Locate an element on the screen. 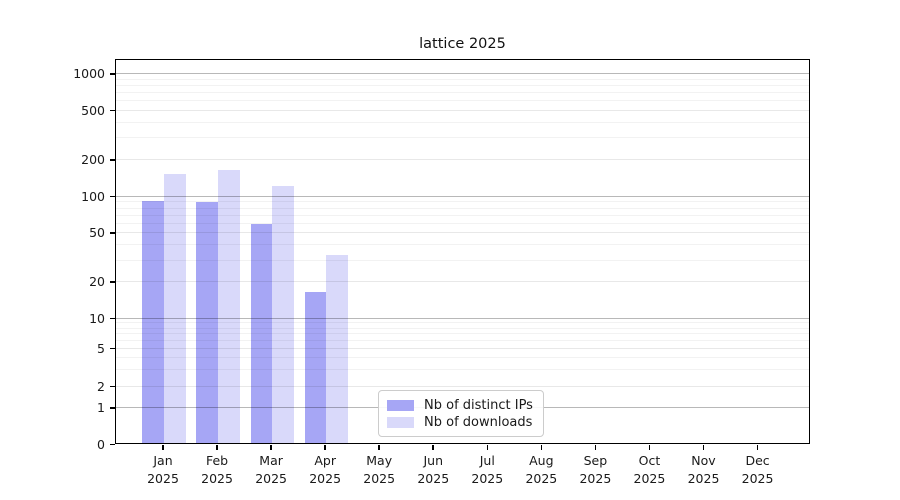 This screenshot has width=900, height=500. x-tick-label-jul: Jul 2025 is located at coordinates (487, 469).